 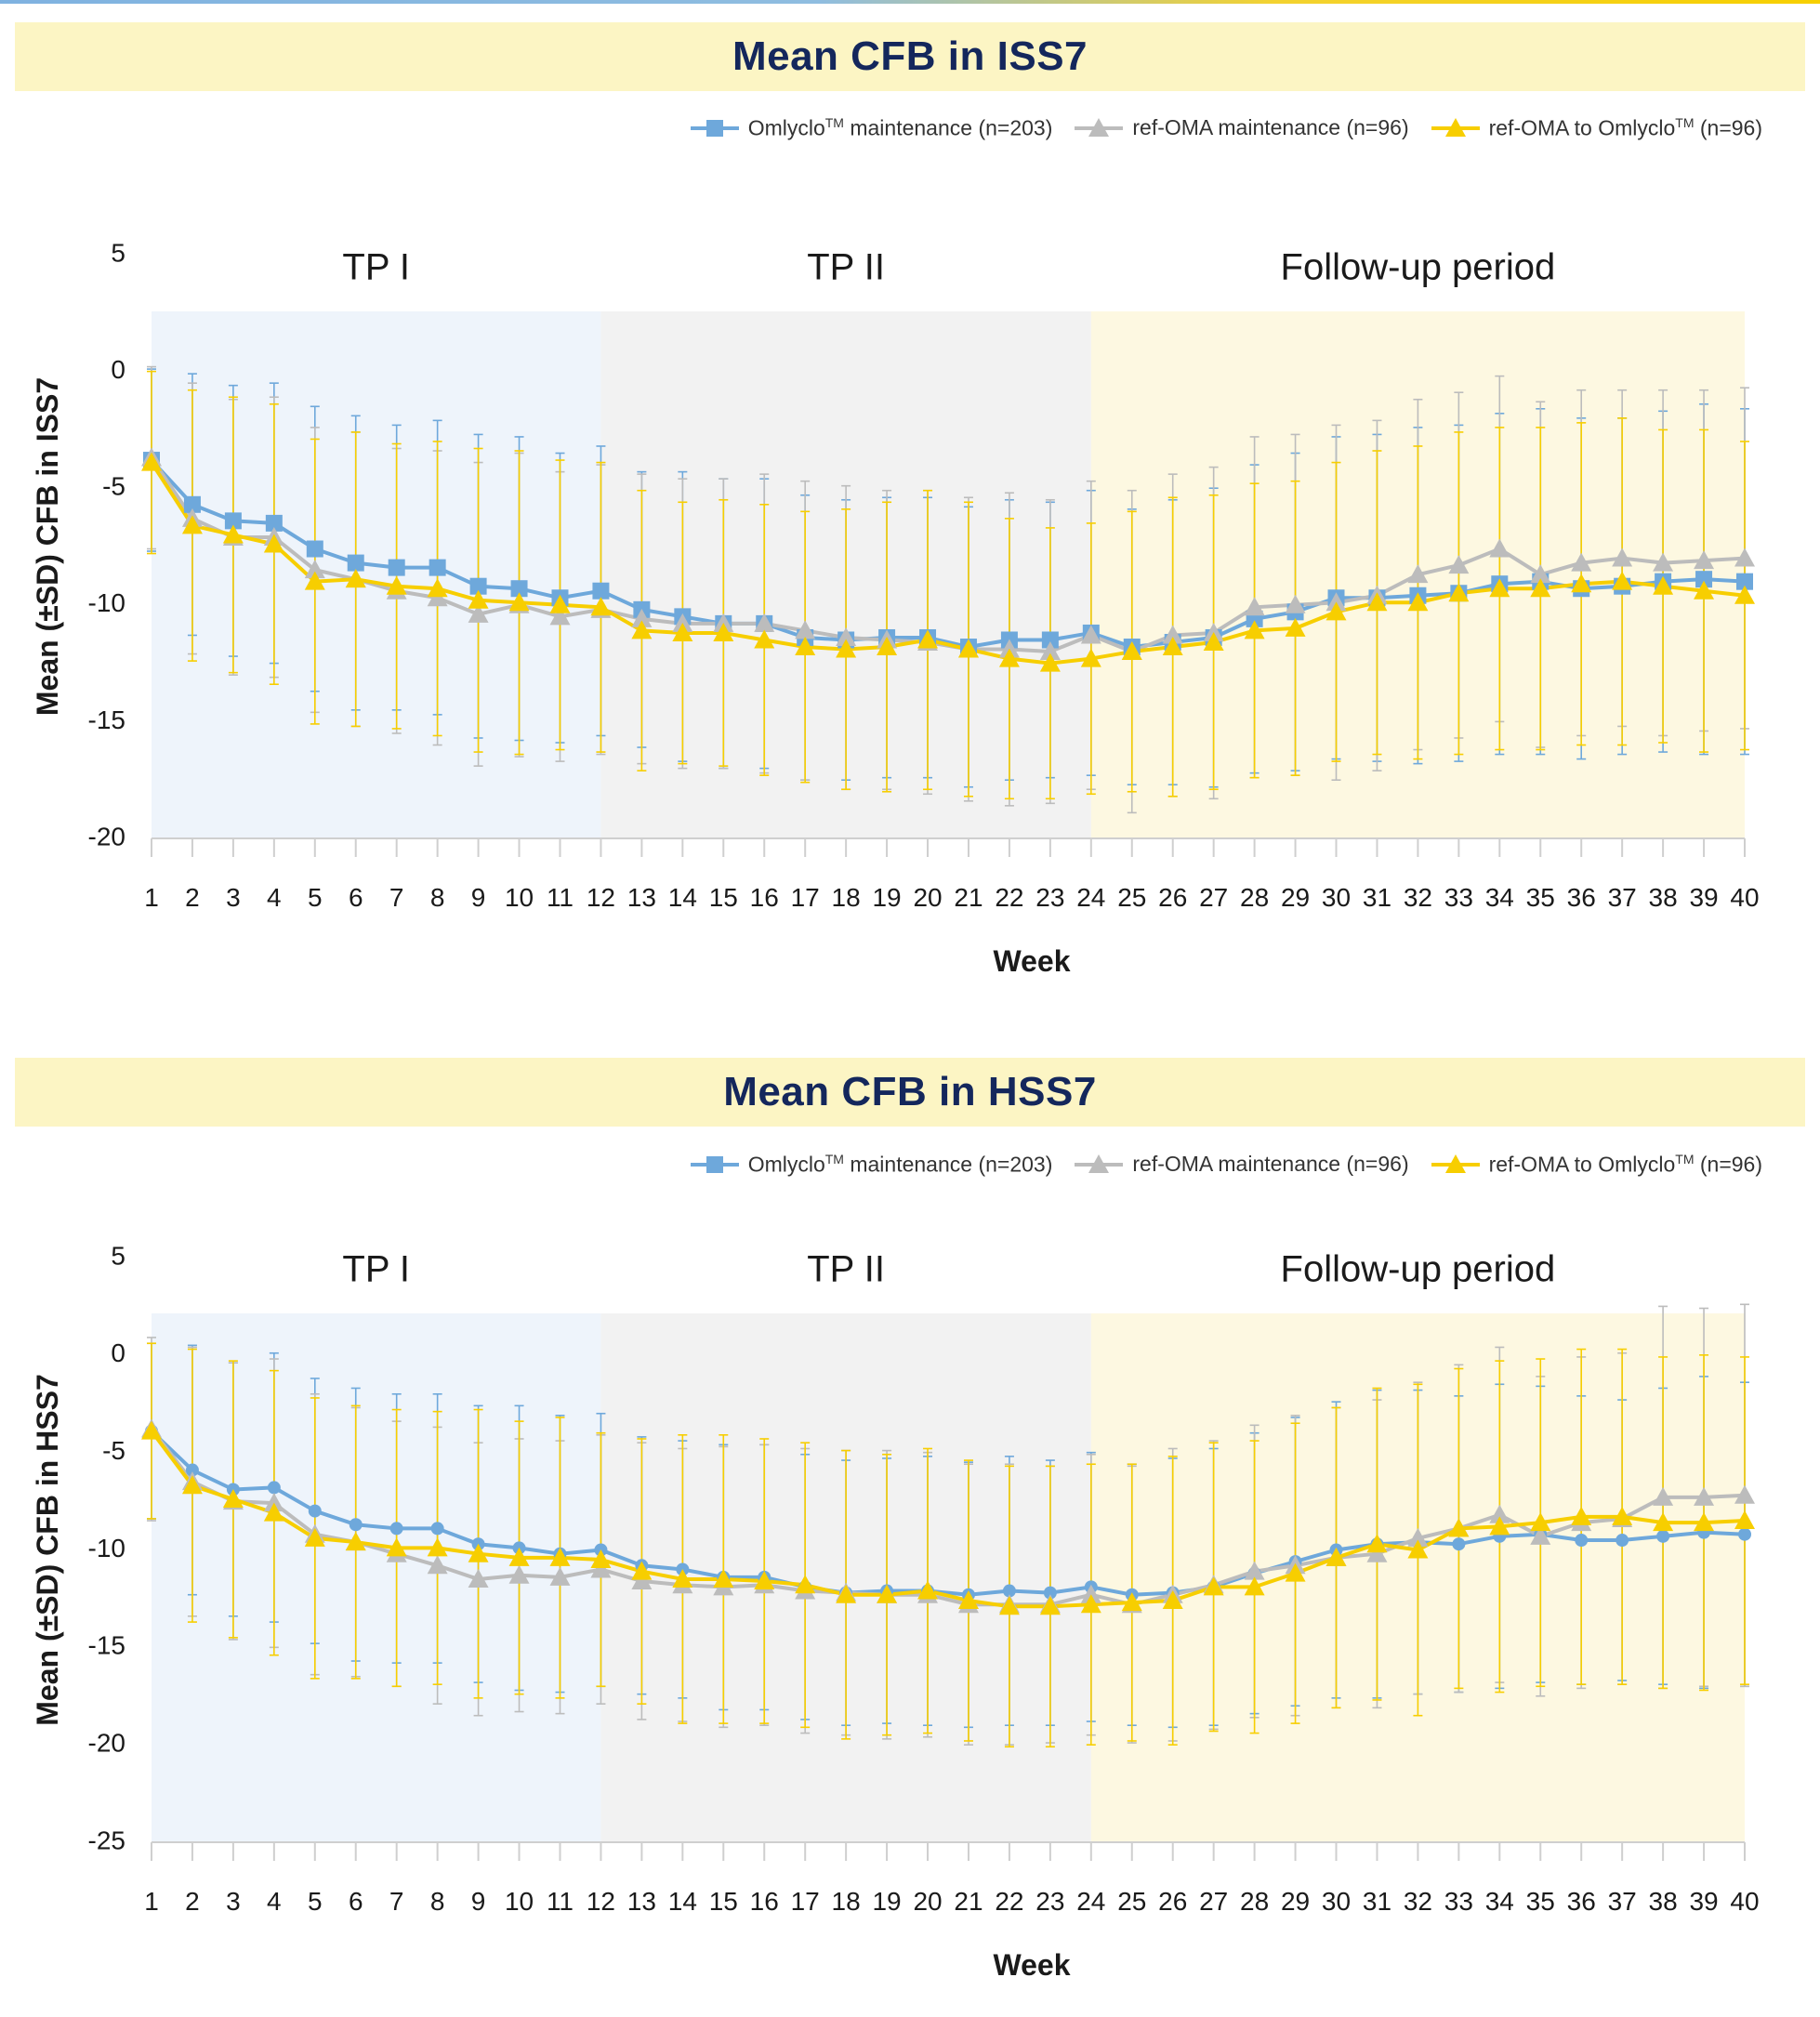 I want to click on x-tick-label: 4, so click(x=274, y=1902).